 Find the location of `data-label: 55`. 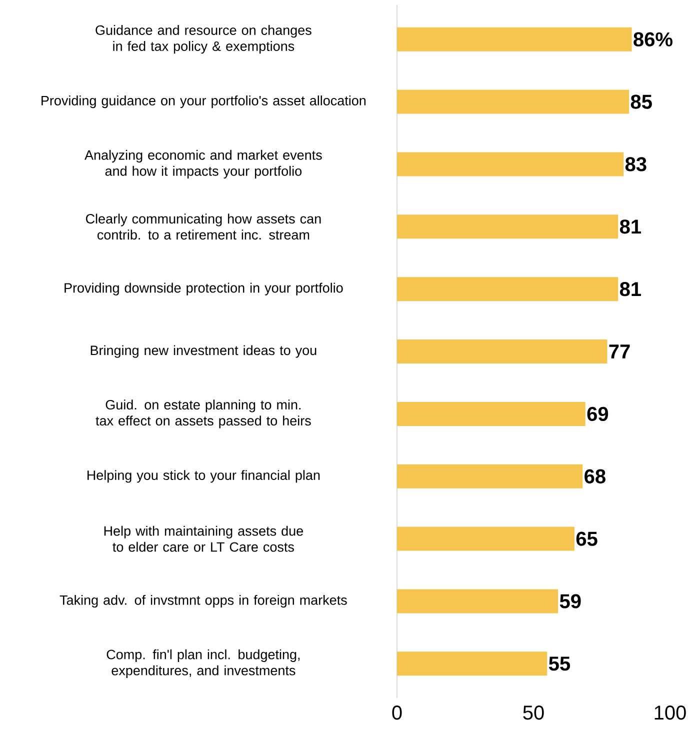

data-label: 55 is located at coordinates (559, 663).